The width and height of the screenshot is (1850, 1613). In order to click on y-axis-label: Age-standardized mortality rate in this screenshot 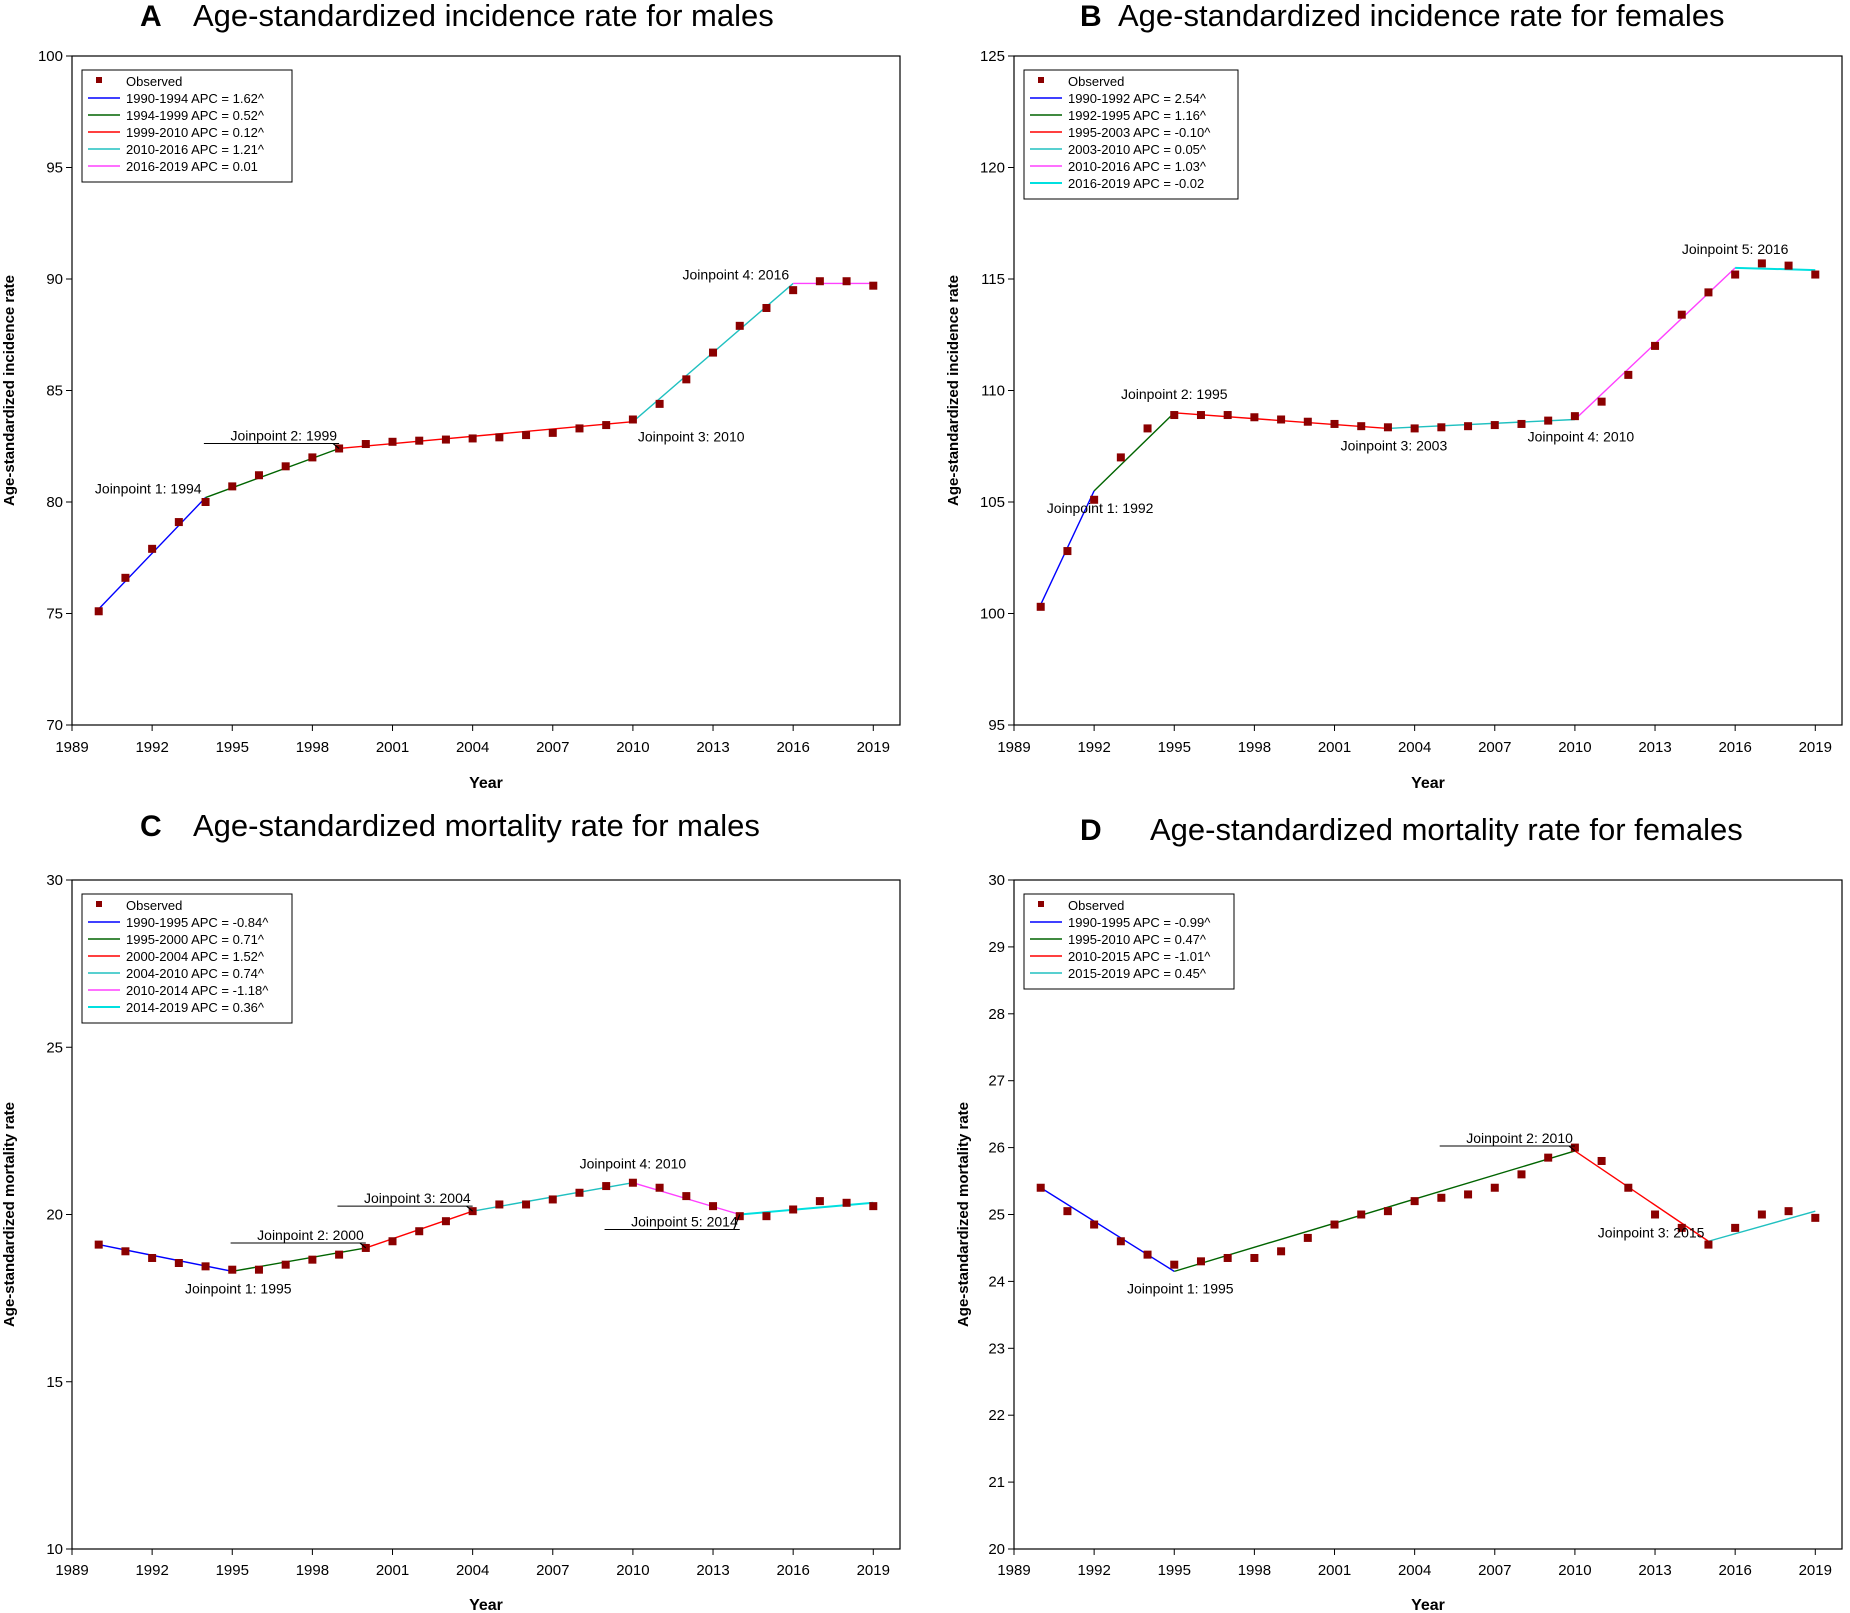, I will do `click(9, 1214)`.